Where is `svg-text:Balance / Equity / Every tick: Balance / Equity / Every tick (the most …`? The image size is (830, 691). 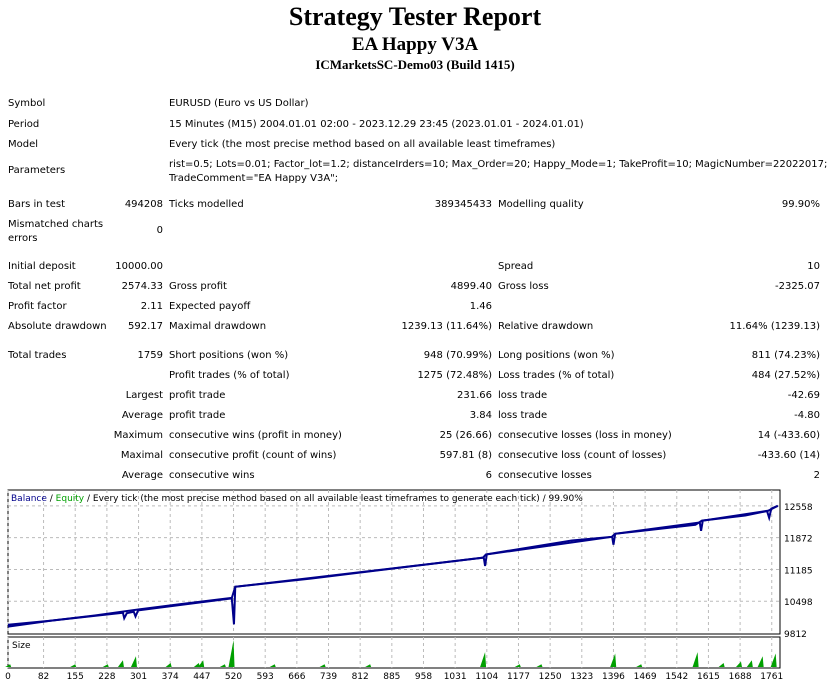
svg-text:Balance / Equity / Every tick: Balance / Equity / Every tick (the most … is located at coordinates (297, 499).